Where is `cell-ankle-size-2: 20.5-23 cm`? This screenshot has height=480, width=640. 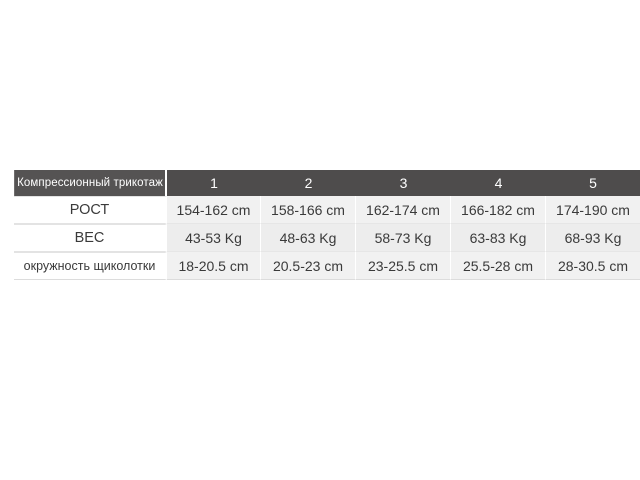 cell-ankle-size-2: 20.5-23 cm is located at coordinates (308, 266).